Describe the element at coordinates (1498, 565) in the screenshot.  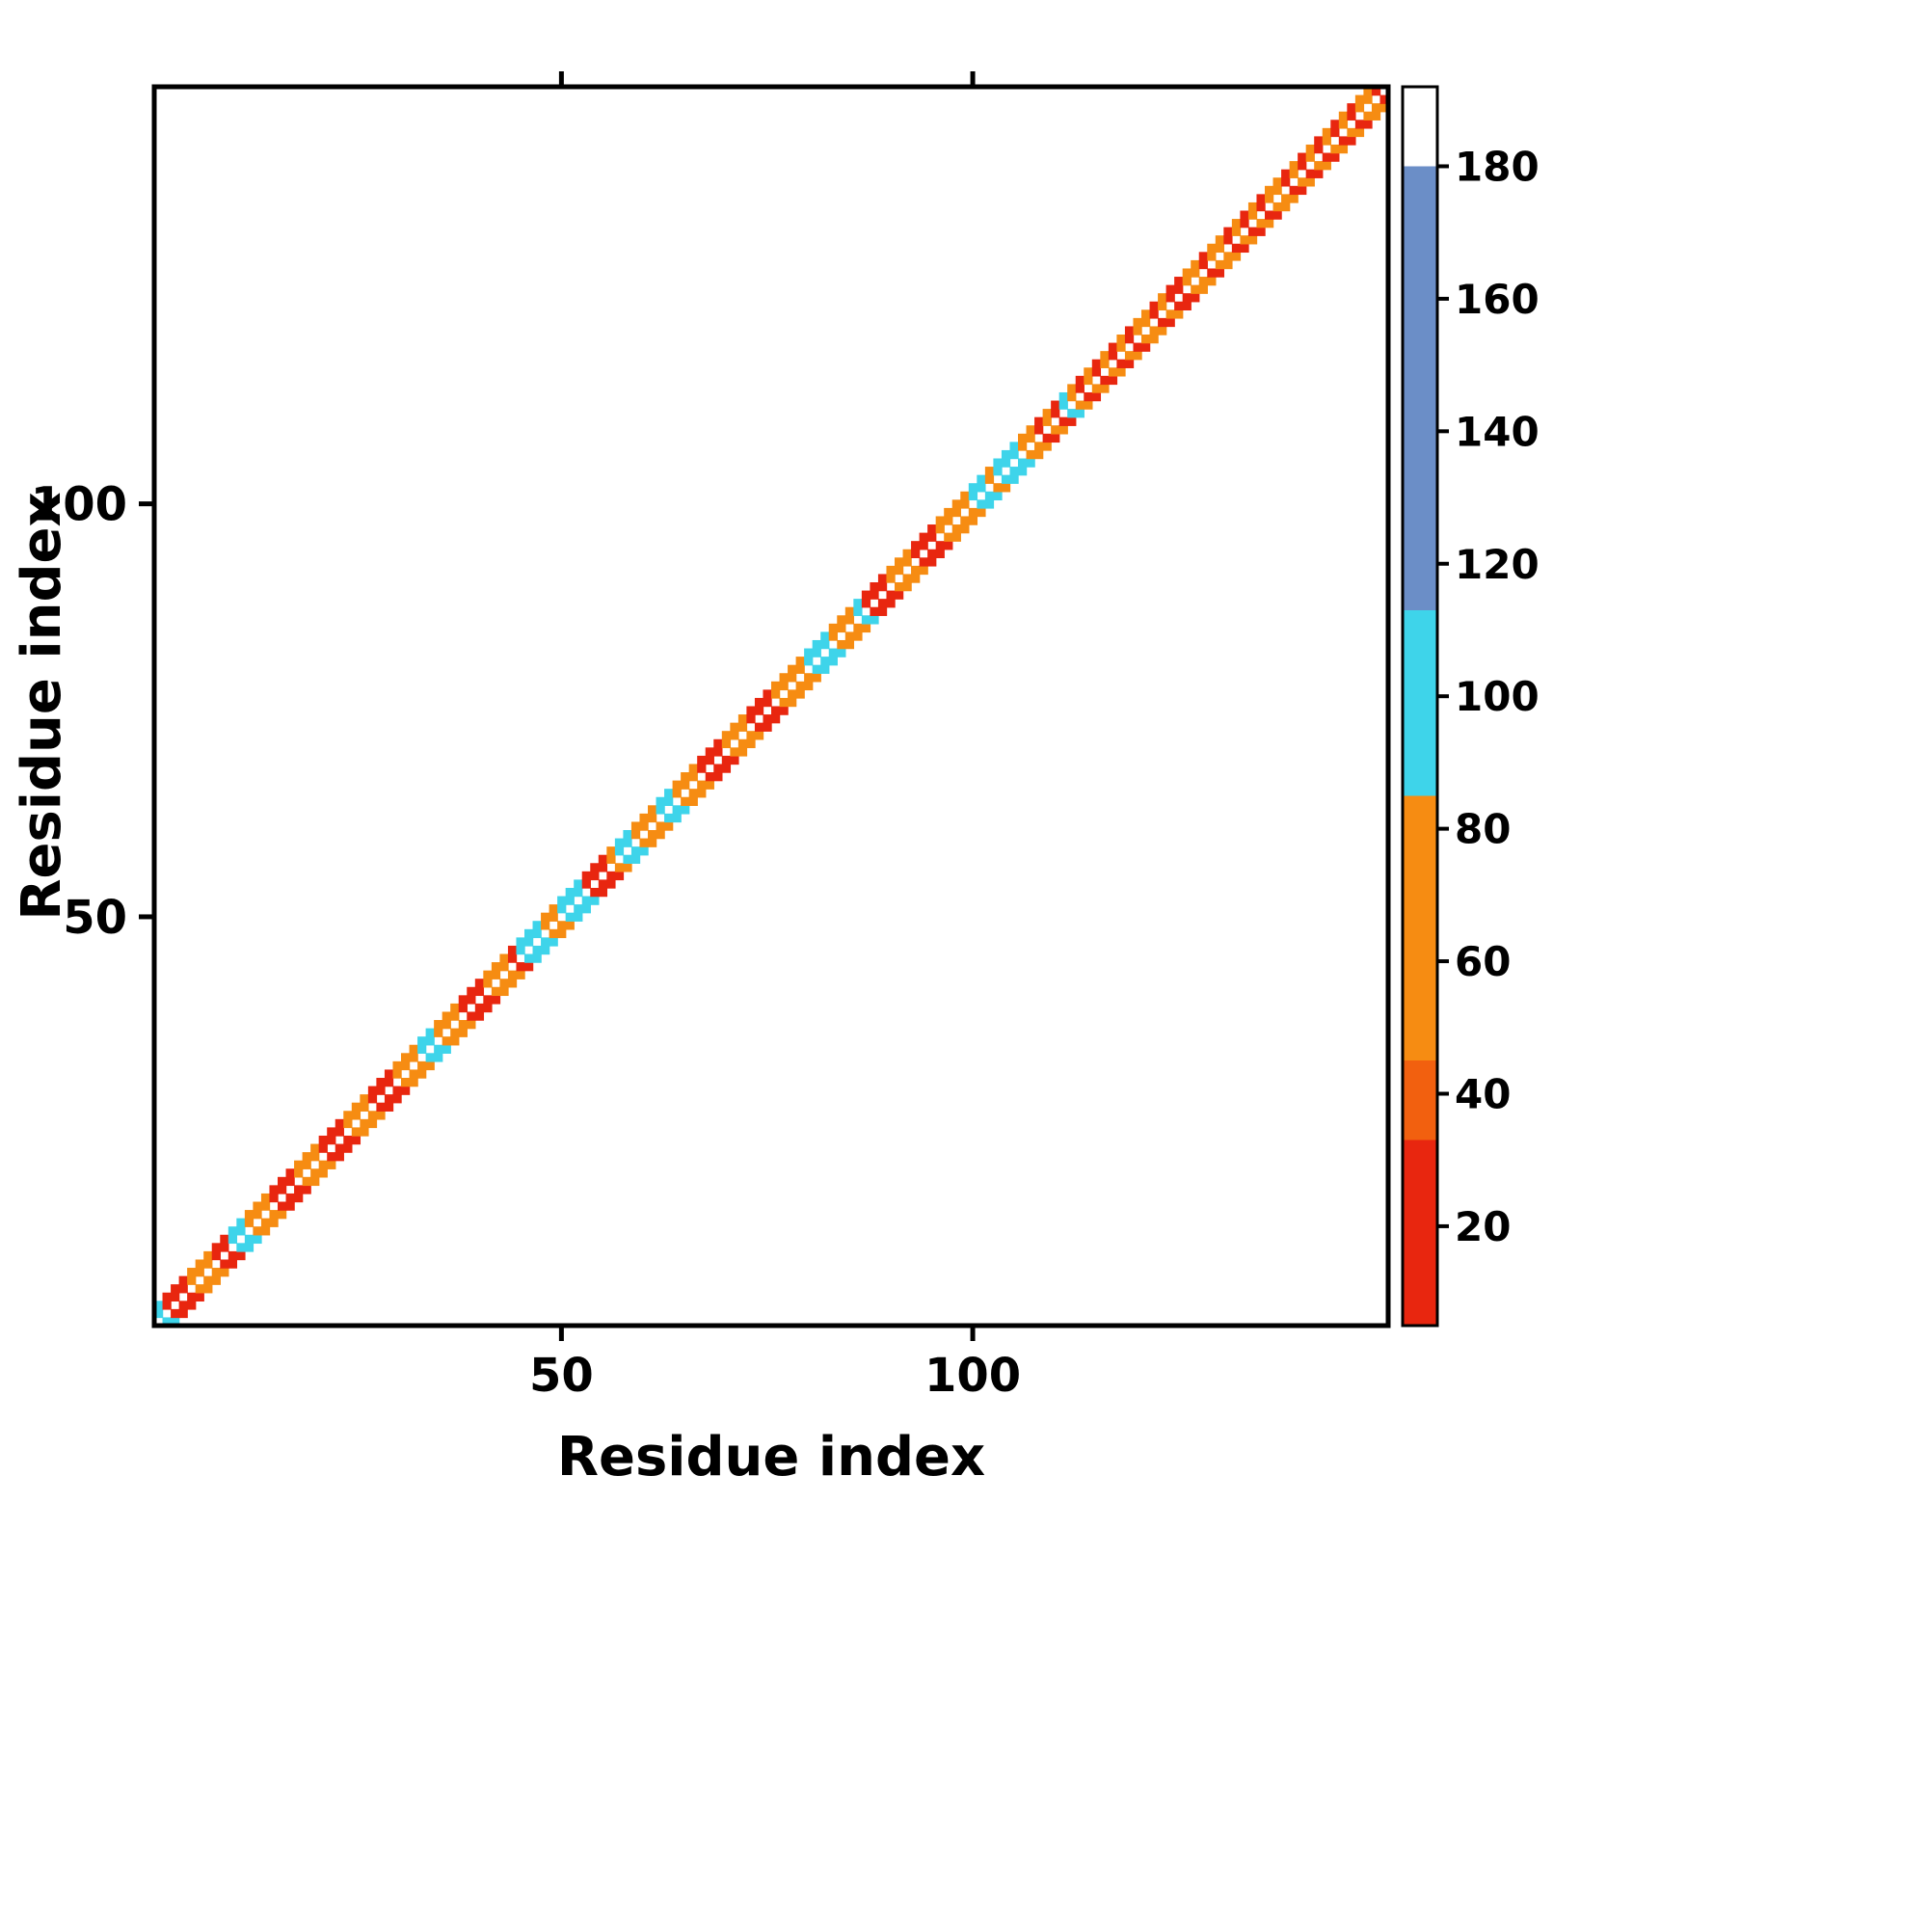
I see `svg-text: 120` at that location.